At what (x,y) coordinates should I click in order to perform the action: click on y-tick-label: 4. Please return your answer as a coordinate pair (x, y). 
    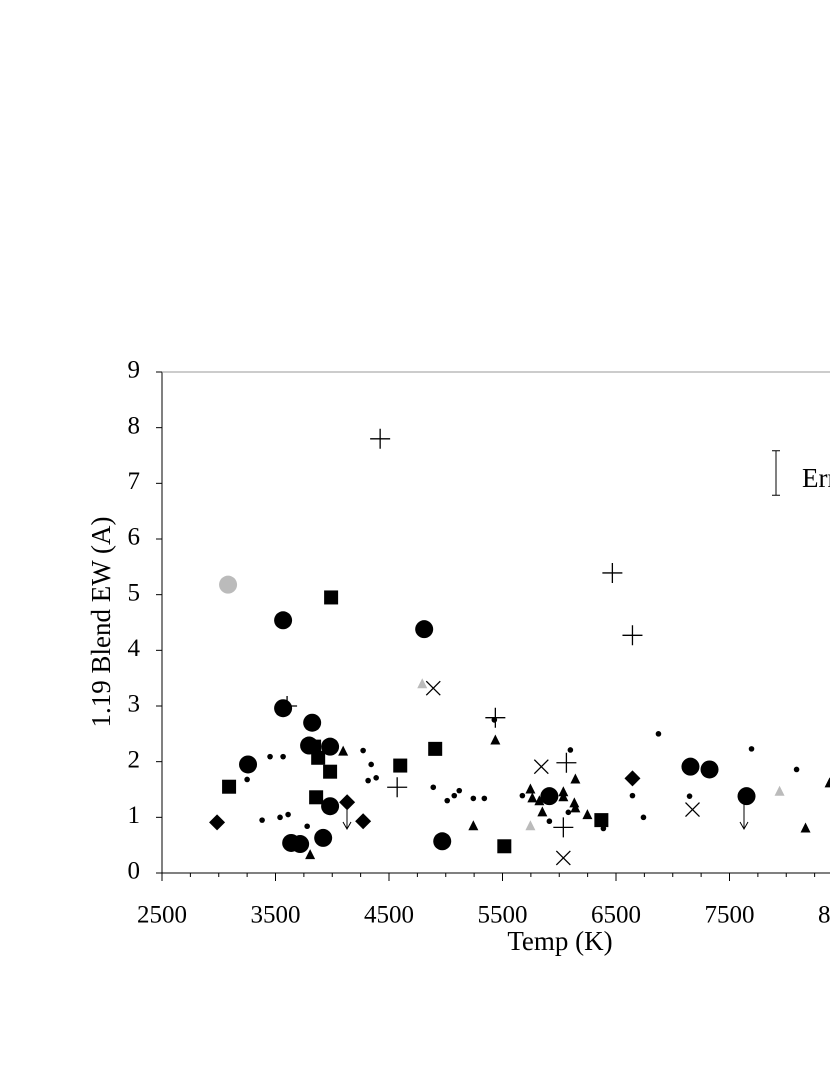
    Looking at the image, I should click on (134, 648).